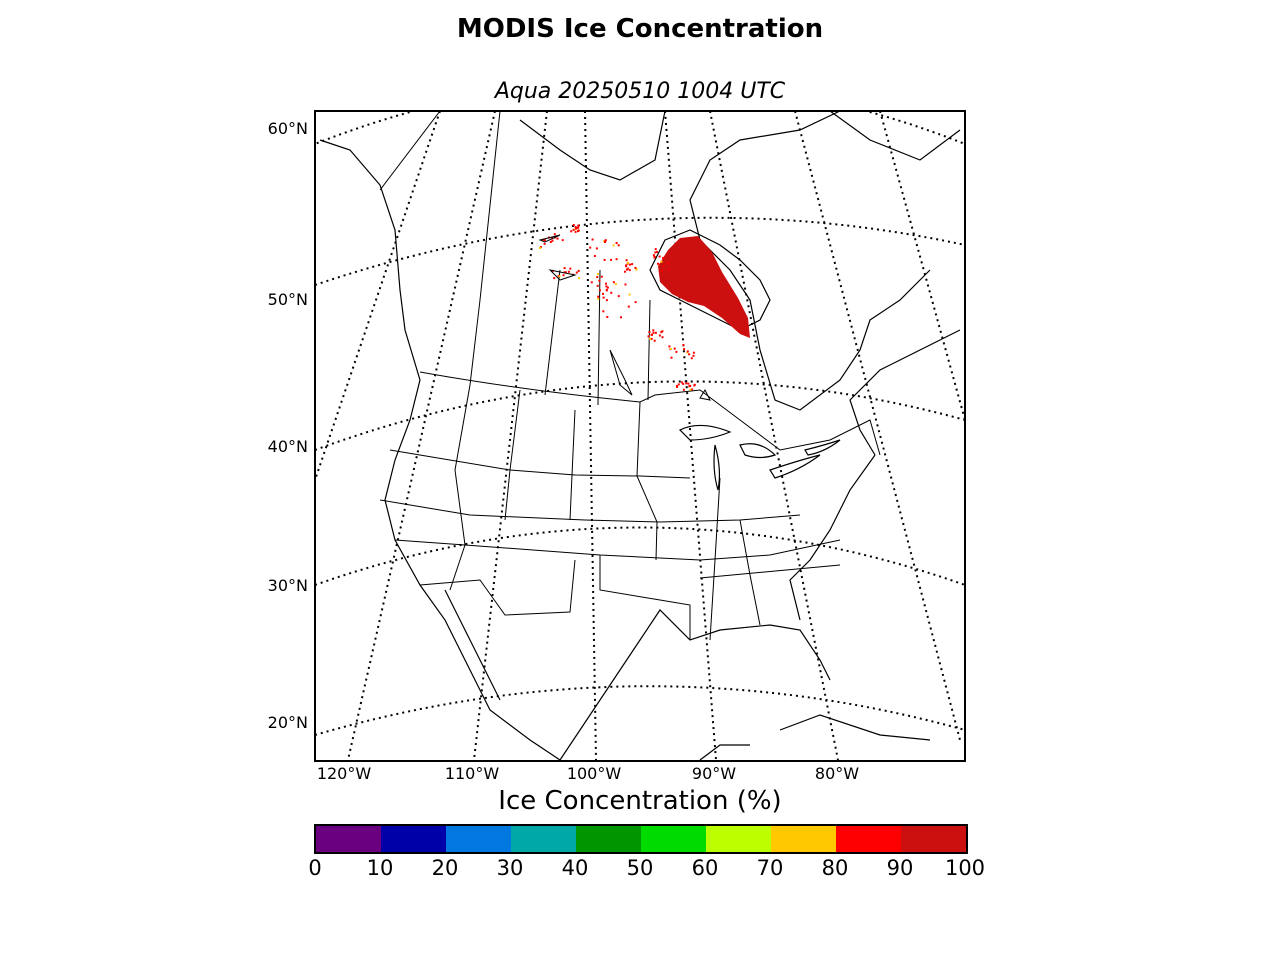 The image size is (1280, 960). I want to click on colorbar-tick-label: 50, so click(640, 868).